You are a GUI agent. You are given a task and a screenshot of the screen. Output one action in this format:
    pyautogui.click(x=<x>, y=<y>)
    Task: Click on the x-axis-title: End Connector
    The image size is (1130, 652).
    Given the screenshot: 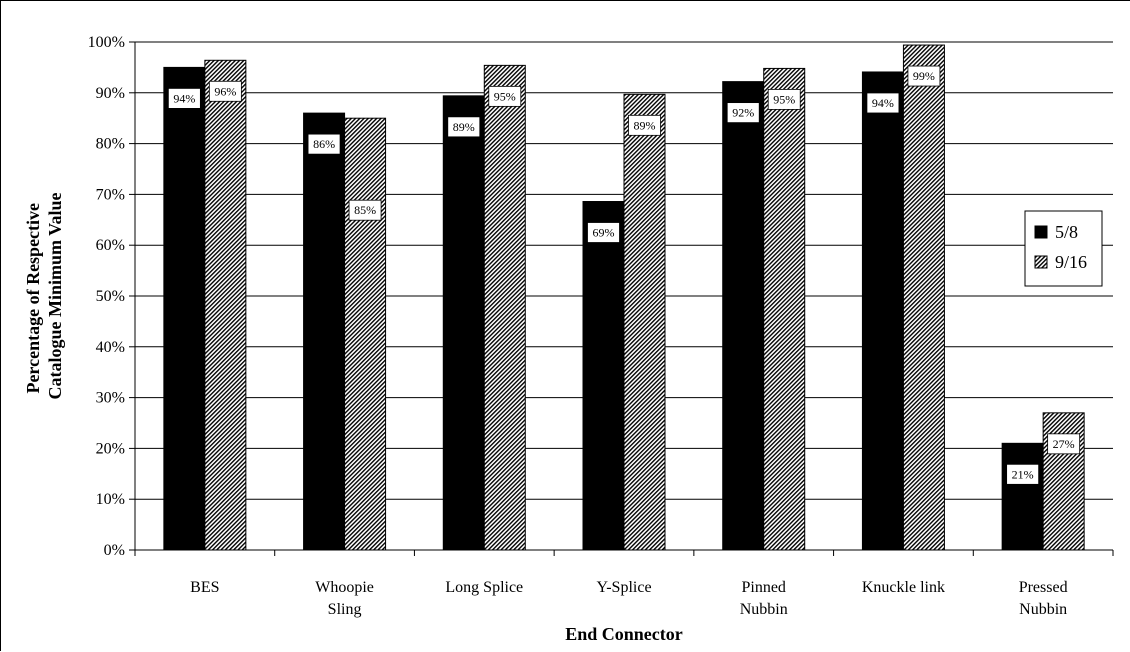 What is the action you would take?
    pyautogui.click(x=624, y=634)
    